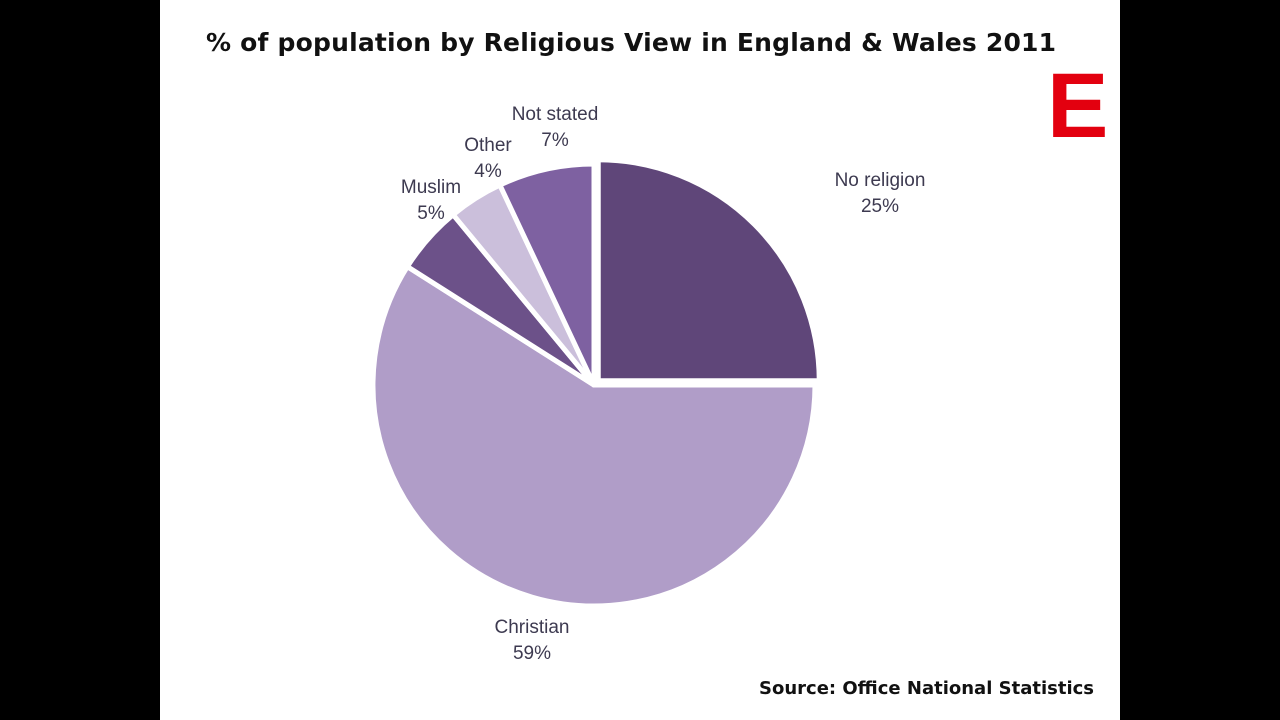  Describe the element at coordinates (547, 274) in the screenshot. I see `pie-slice-not-stated` at that location.